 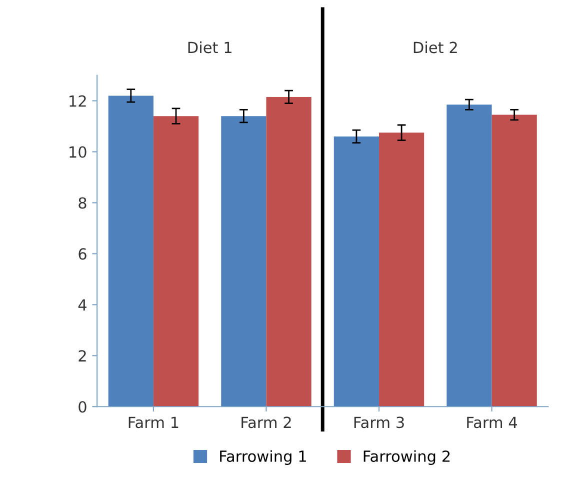 I want to click on y-tick-label: 2, so click(x=82, y=356).